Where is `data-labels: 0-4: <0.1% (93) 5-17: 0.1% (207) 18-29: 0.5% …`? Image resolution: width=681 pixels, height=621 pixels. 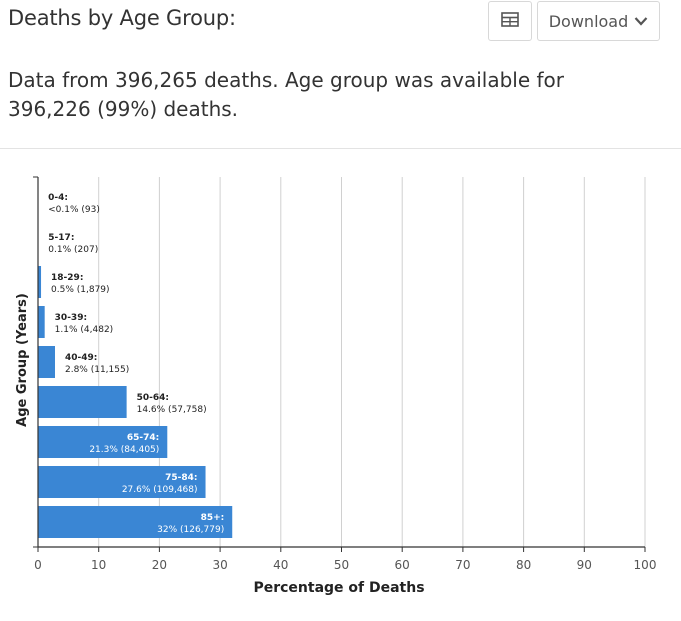 data-labels: 0-4: <0.1% (93) 5-17: 0.1% (207) 18-29: 0.5% … is located at coordinates (136, 364).